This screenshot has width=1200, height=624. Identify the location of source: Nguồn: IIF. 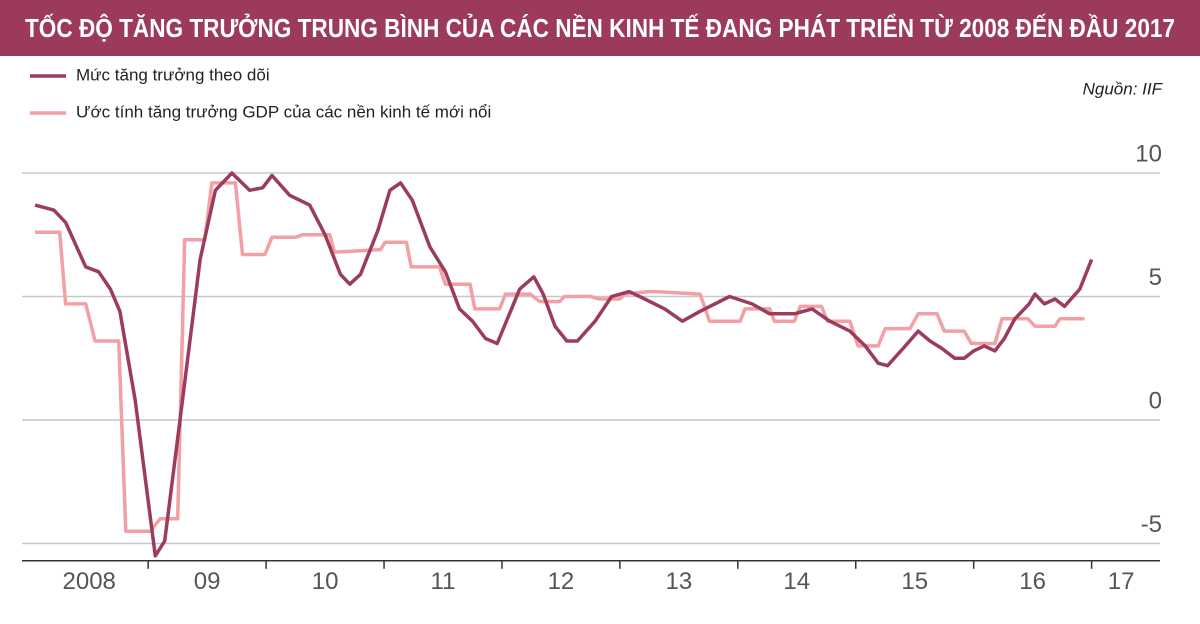
(1123, 88).